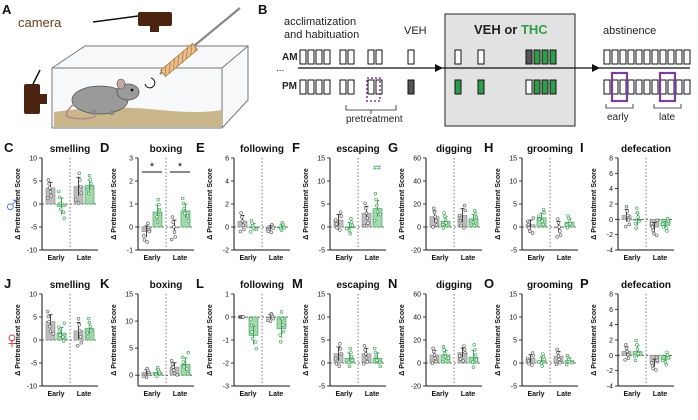 This screenshot has width=698, height=420. Describe the element at coordinates (32, 387) in the screenshot. I see `y-tick-label: -10` at that location.